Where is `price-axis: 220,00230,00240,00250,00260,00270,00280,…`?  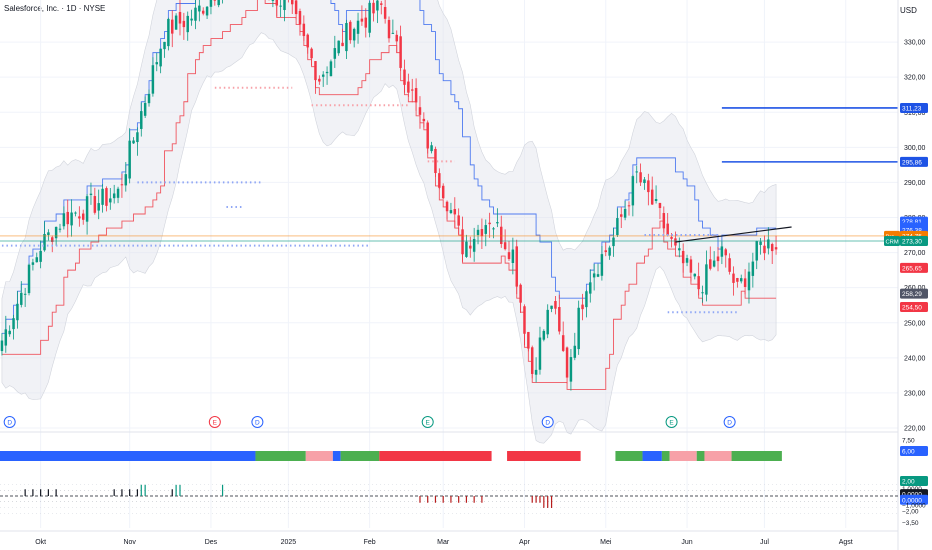
price-axis: 220,00230,00240,00250,00260,00270,00280,… is located at coordinates (911, 275).